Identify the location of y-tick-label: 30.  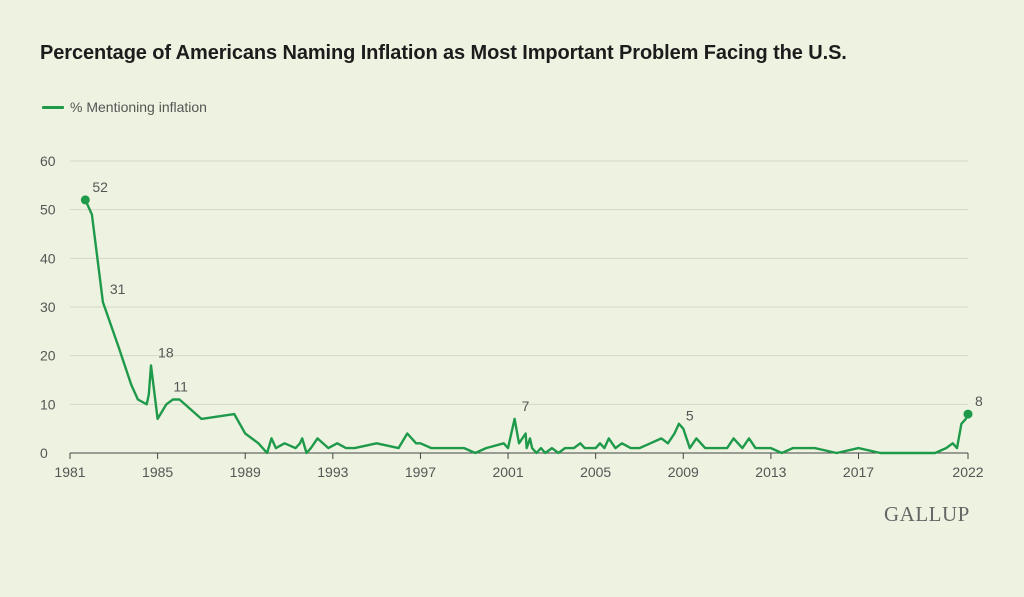
(48, 307).